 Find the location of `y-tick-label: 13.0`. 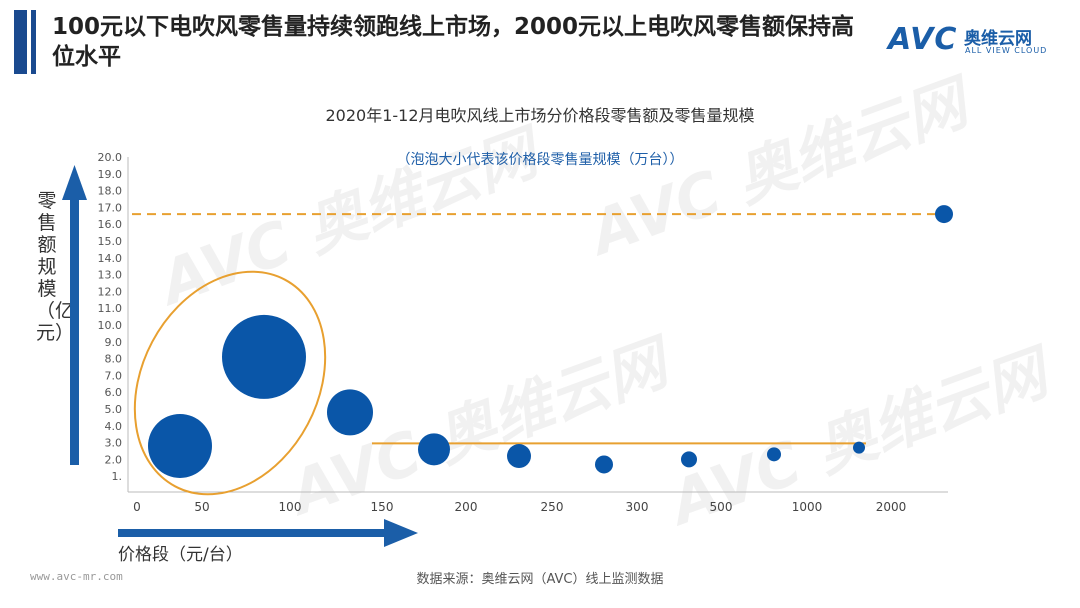

y-tick-label: 13.0 is located at coordinates (110, 275).